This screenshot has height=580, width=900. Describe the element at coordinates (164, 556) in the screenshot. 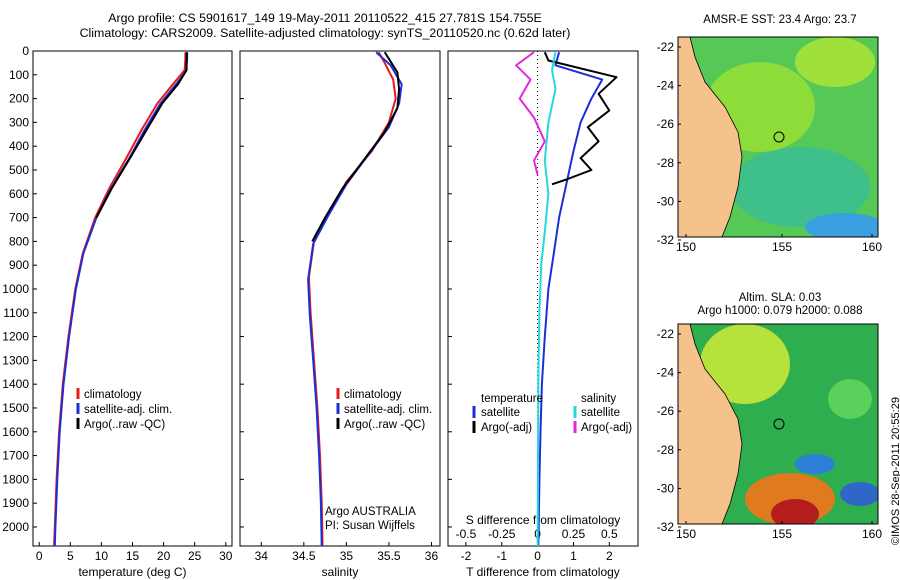

I see `x-tick-label: 20` at that location.